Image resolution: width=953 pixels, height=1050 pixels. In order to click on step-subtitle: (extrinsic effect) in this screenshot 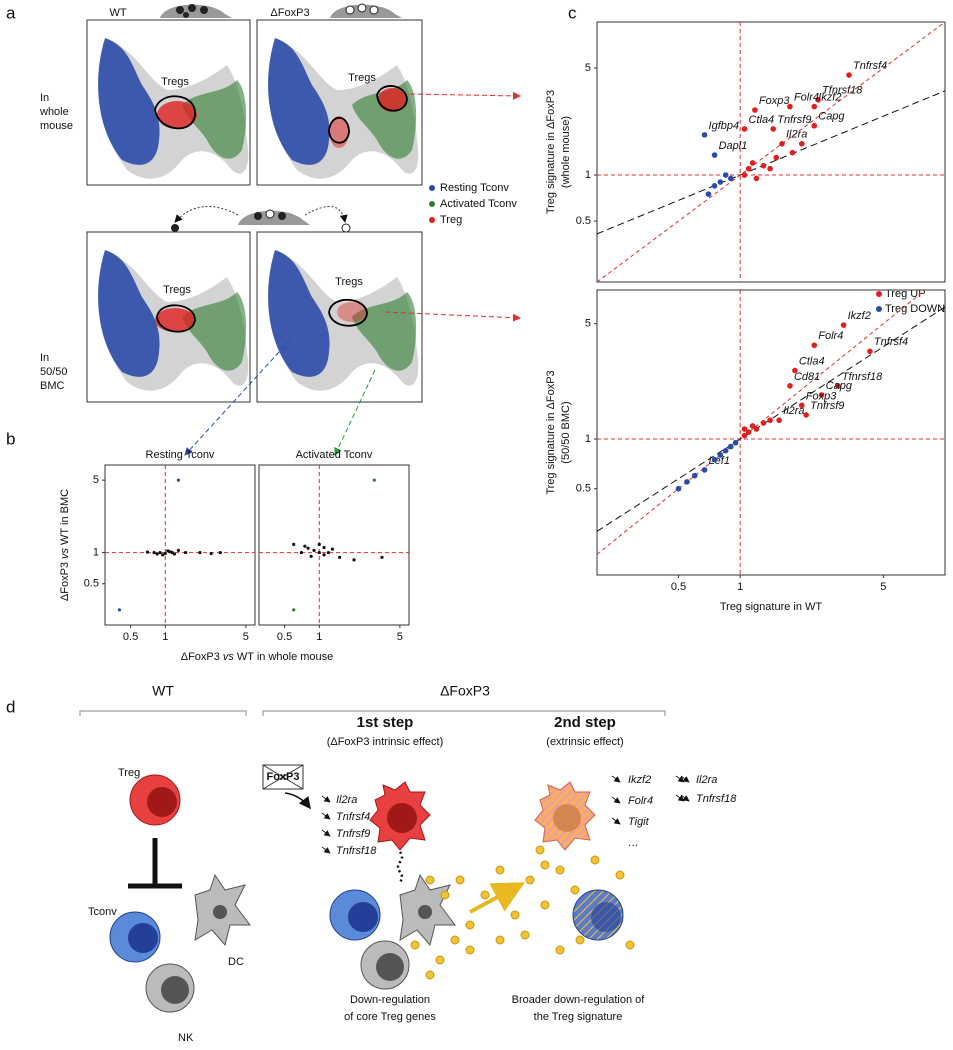, I will do `click(584, 742)`.